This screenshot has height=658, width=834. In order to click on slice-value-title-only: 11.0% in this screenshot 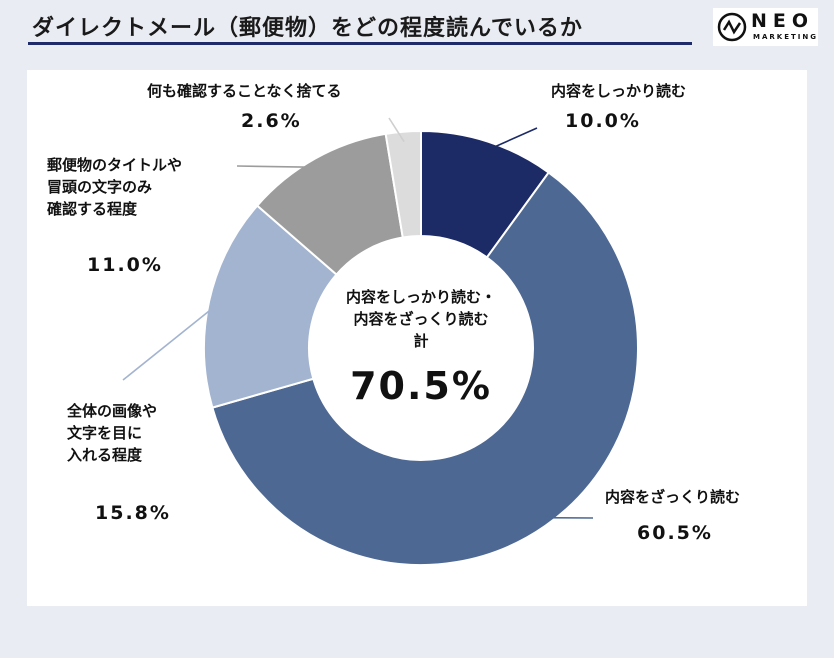, I will do `click(125, 265)`.